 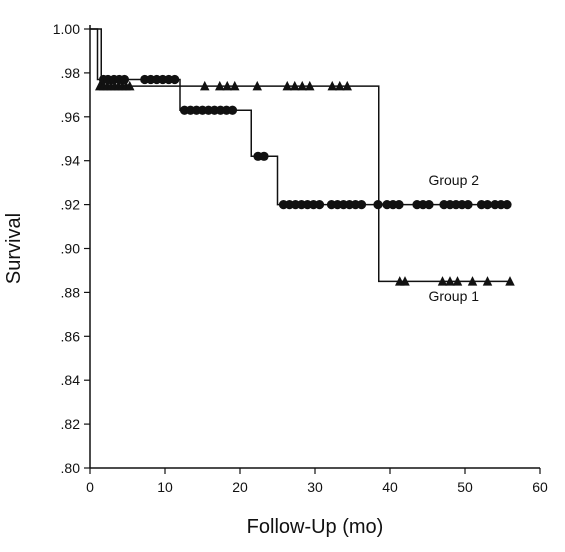 I want to click on x-tick-label: 10, so click(x=165, y=487).